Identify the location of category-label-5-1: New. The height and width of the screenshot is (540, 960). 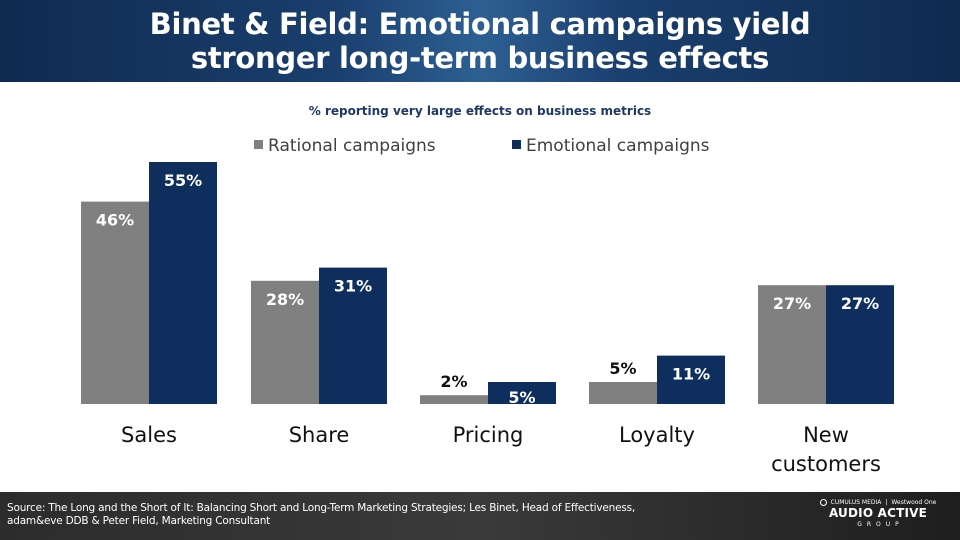
(826, 435).